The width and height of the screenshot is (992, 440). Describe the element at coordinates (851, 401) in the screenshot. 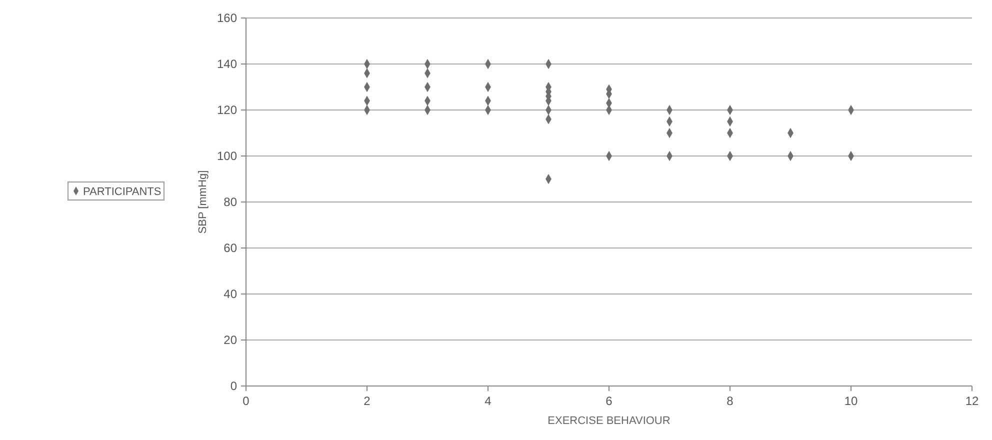

I see `x-tick-label: 10` at that location.